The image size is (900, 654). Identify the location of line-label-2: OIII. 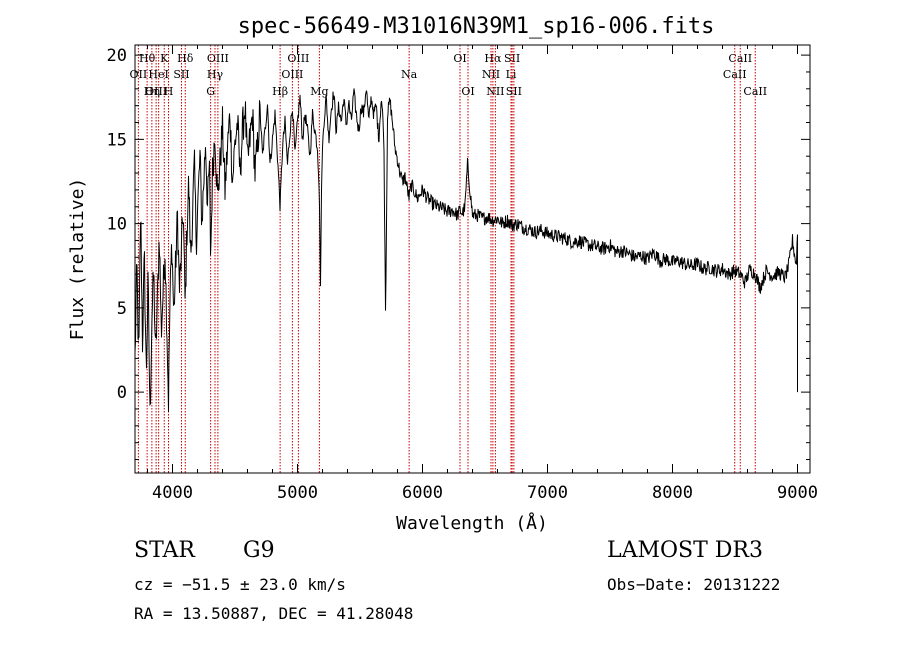
(156, 91).